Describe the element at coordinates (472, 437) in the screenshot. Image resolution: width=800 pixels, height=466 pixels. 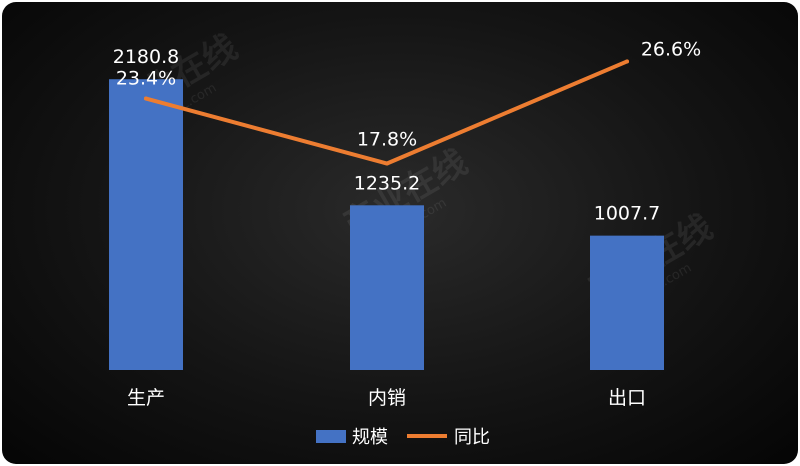
I see `legend-line-label: 同比` at that location.